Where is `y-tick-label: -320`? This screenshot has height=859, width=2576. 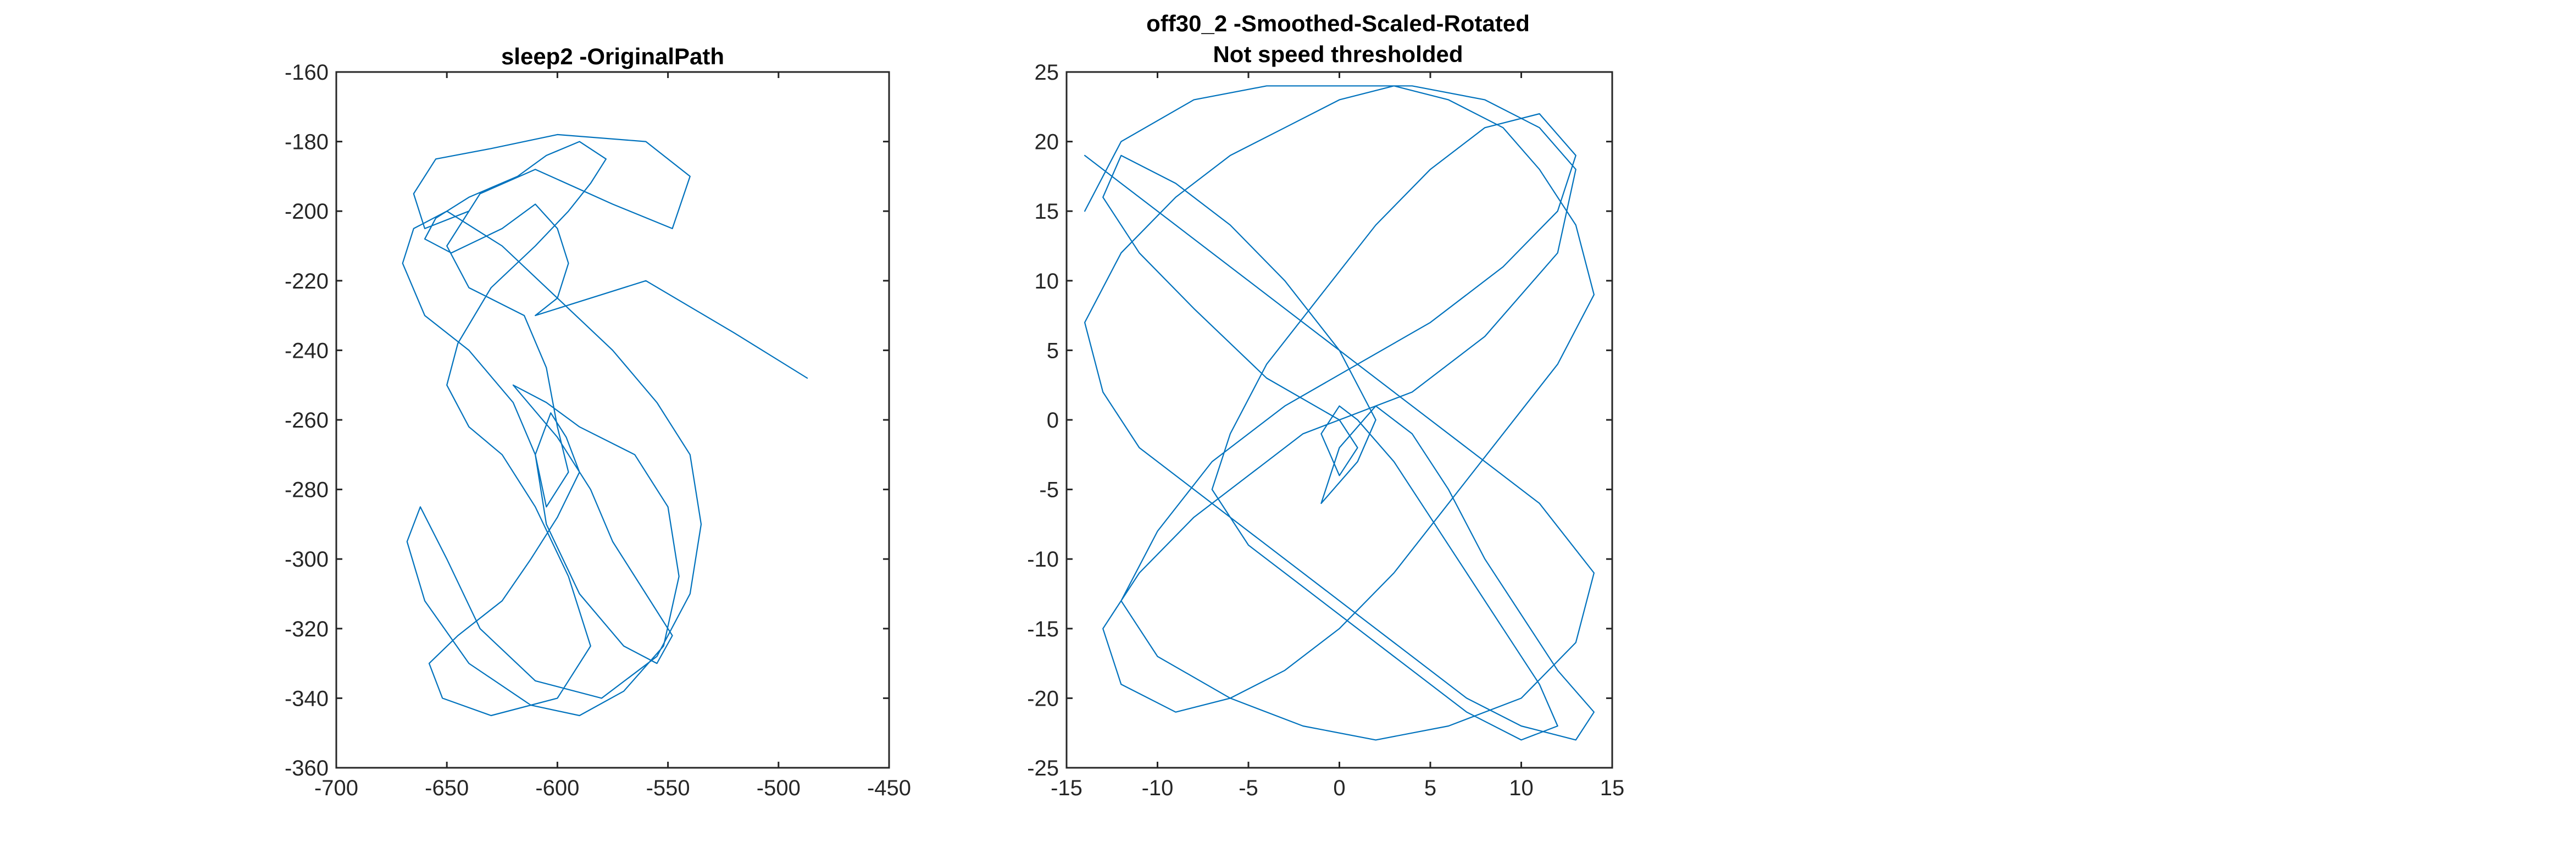
y-tick-label: -320 is located at coordinates (307, 629).